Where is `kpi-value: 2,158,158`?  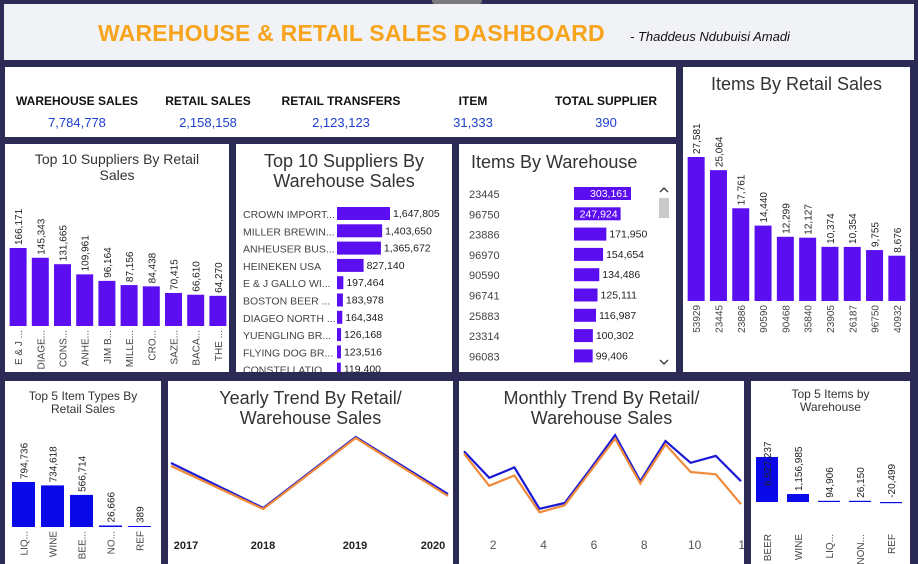 kpi-value: 2,158,158 is located at coordinates (208, 122).